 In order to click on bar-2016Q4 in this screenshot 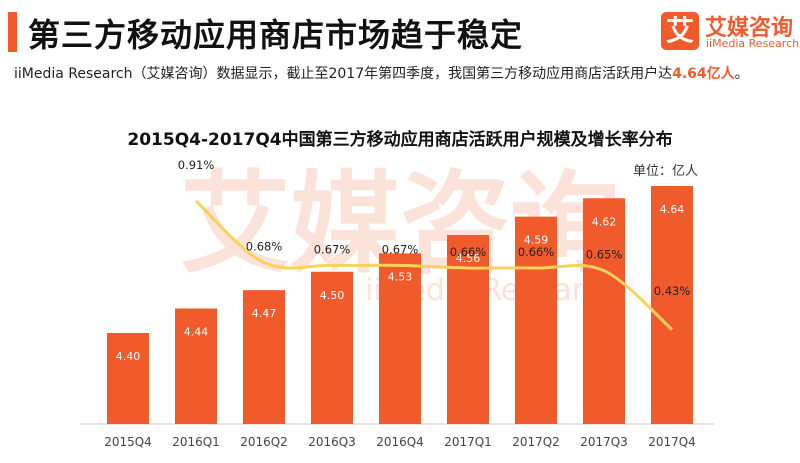, I will do `click(400, 338)`.